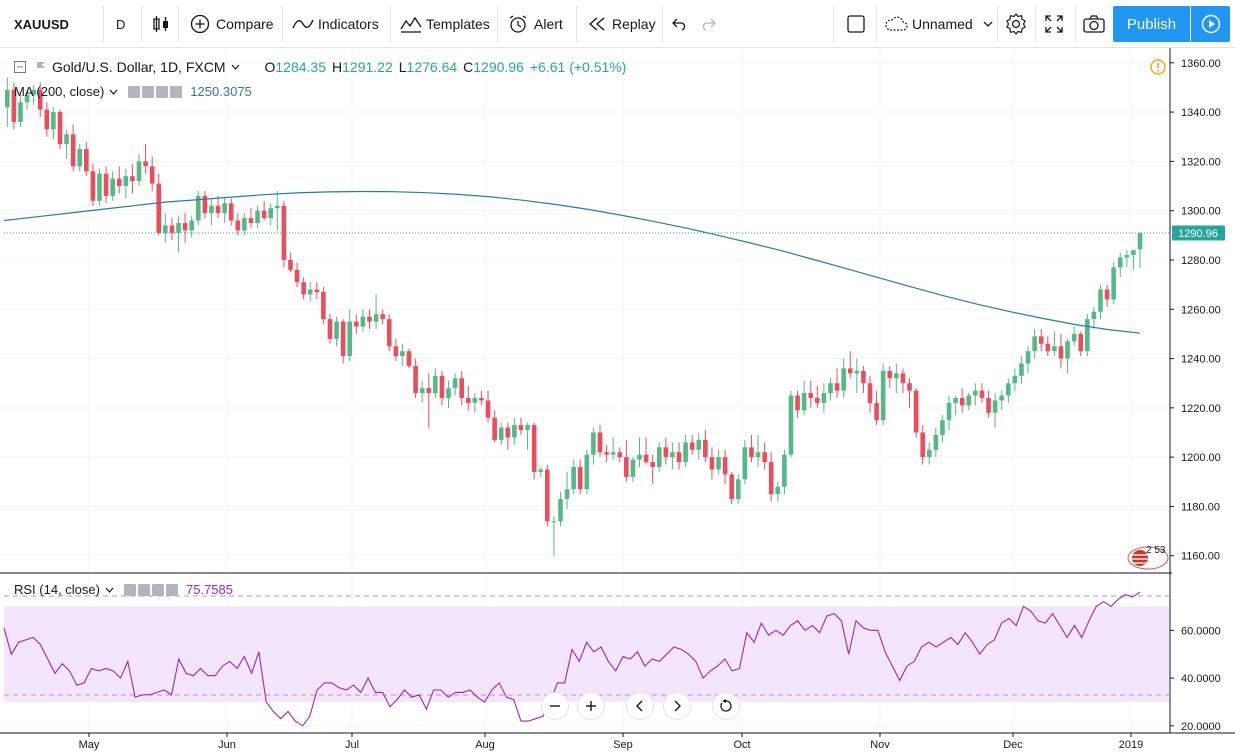  Describe the element at coordinates (677, 706) in the screenshot. I see `scroll-right-button` at that location.